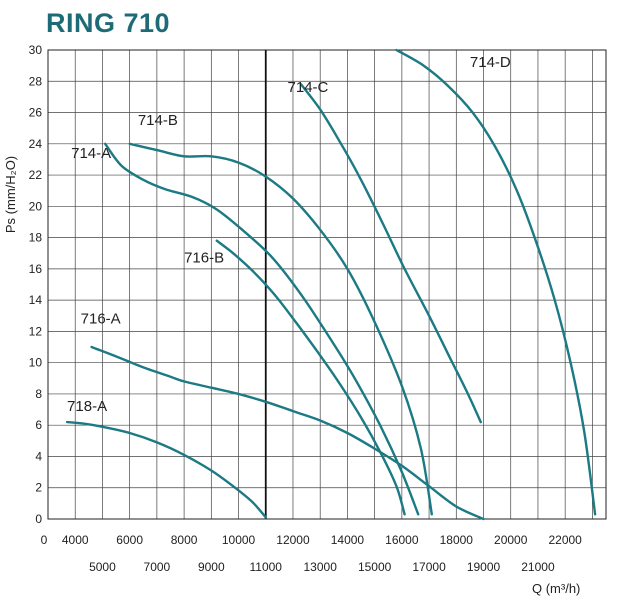 The height and width of the screenshot is (600, 617). I want to click on y-tick-label: 24, so click(36, 144).